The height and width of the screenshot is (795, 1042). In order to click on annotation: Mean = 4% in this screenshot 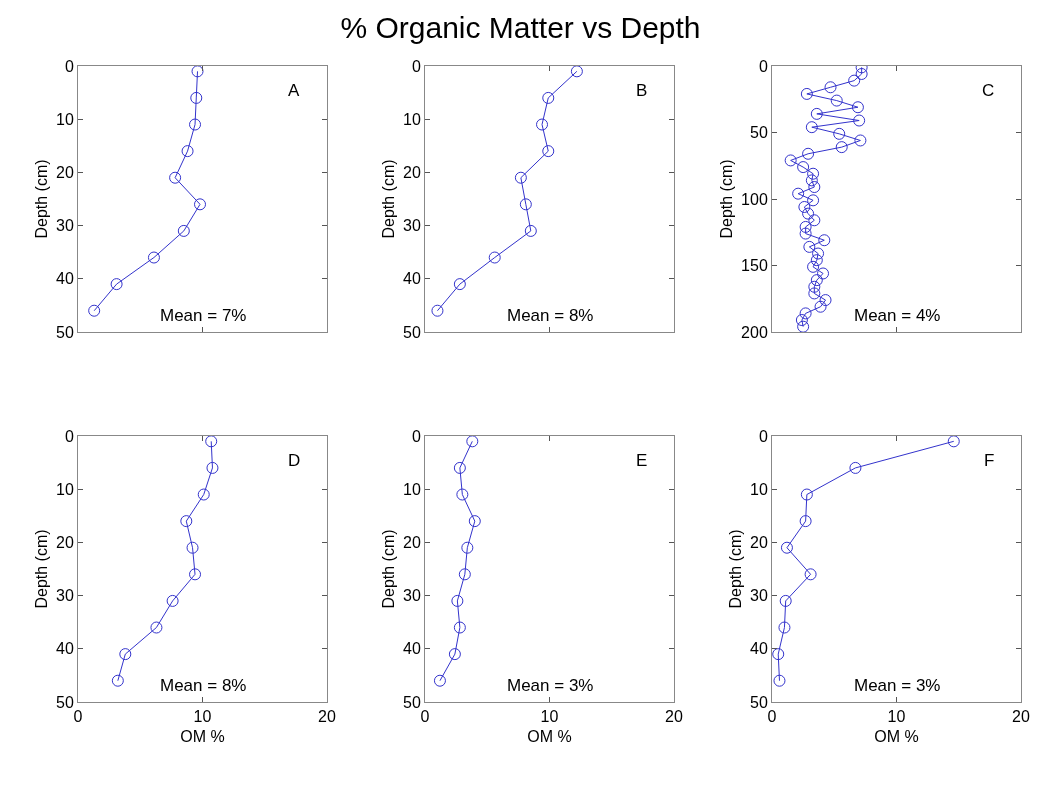, I will do `click(897, 315)`.